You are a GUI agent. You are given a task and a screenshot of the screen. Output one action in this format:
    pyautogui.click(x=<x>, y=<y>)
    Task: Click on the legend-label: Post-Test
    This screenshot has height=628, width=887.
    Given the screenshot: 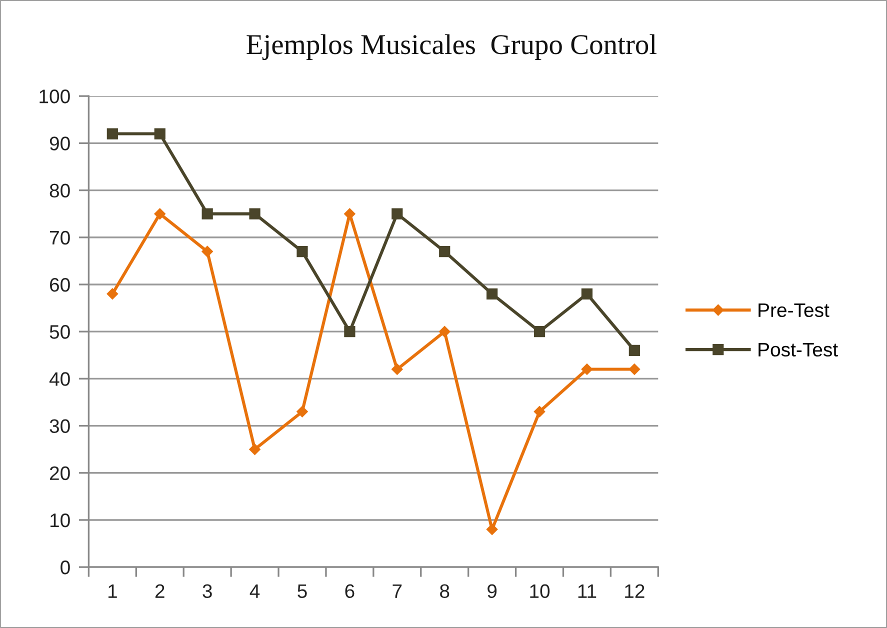 What is the action you would take?
    pyautogui.click(x=798, y=349)
    